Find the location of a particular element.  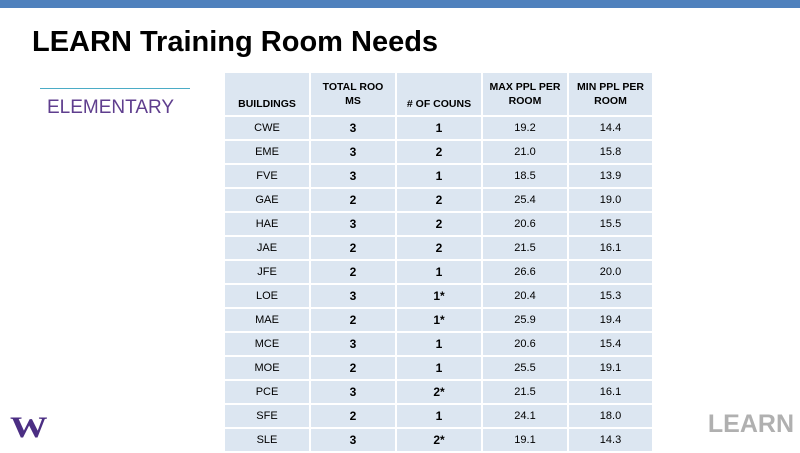

table-row: SLE 3 2* 19.1 14.3 is located at coordinates (439, 441).